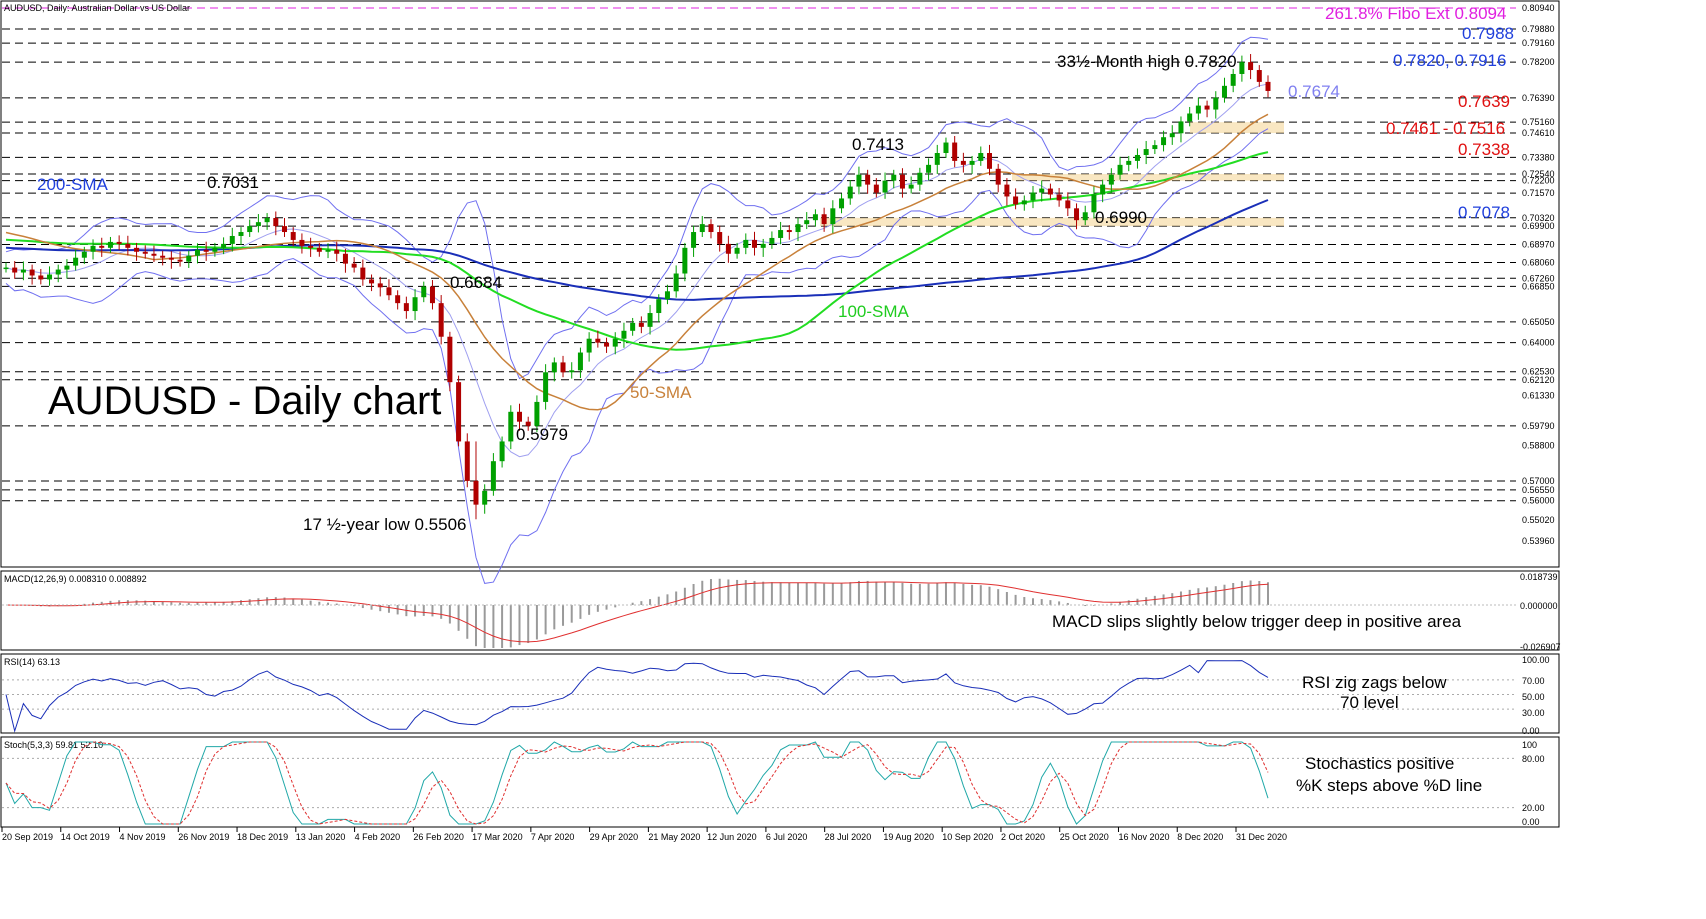 The image size is (1706, 919). What do you see at coordinates (637, 612) in the screenshot?
I see `macd-signal` at bounding box center [637, 612].